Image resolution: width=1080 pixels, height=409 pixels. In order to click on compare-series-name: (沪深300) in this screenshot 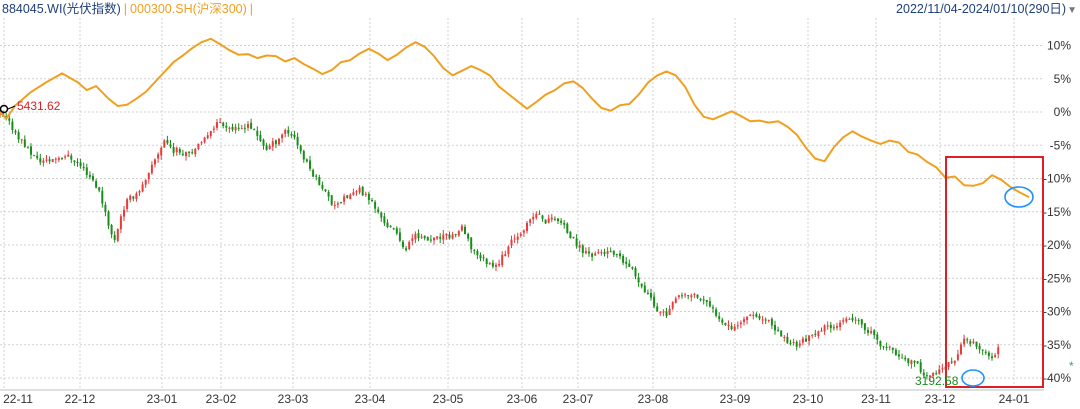, I will do `click(219, 9)`.